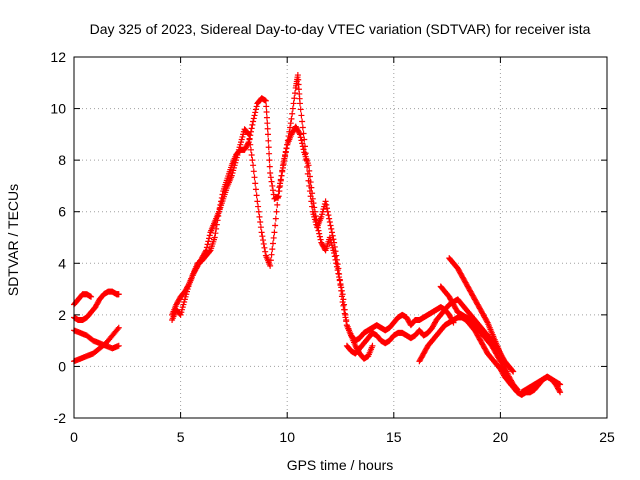  I want to click on y-tick-label: 12, so click(58, 57).